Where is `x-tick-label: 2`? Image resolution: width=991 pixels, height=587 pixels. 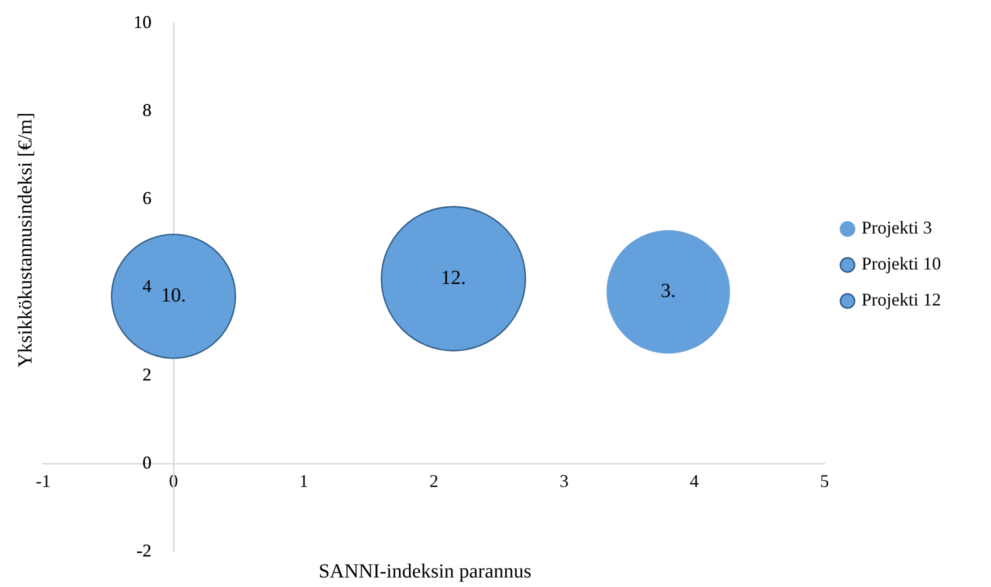 x-tick-label: 2 is located at coordinates (433, 481).